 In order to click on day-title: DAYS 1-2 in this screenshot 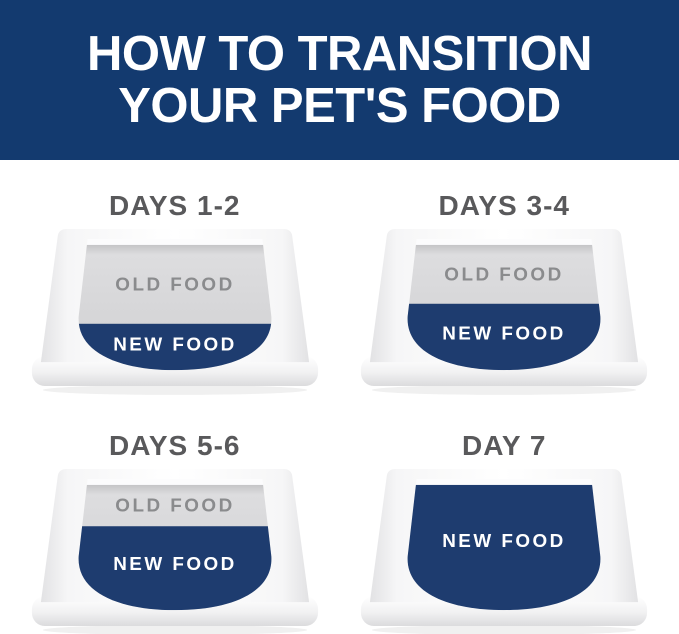, I will do `click(175, 205)`.